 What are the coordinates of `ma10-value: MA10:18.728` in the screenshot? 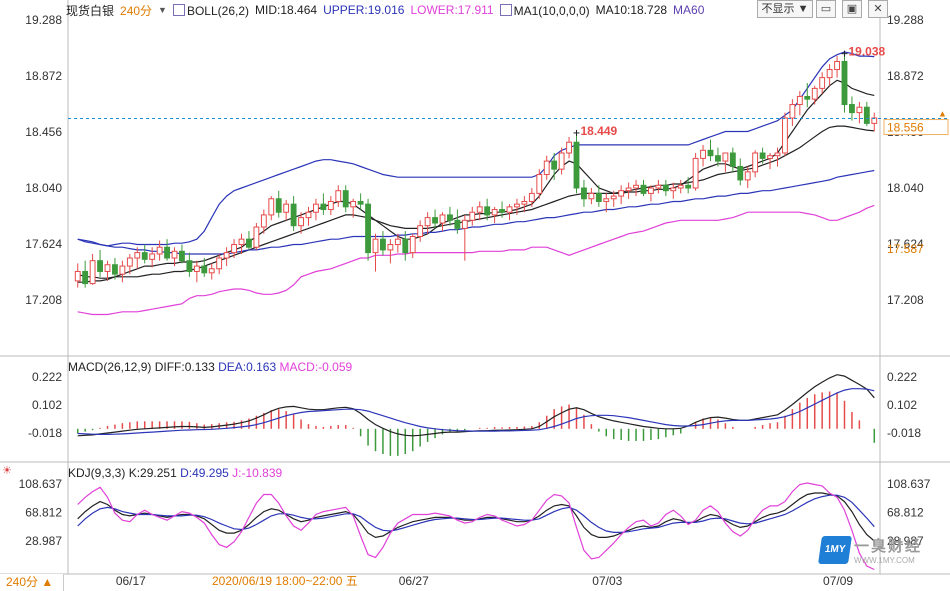 It's located at (631, 10).